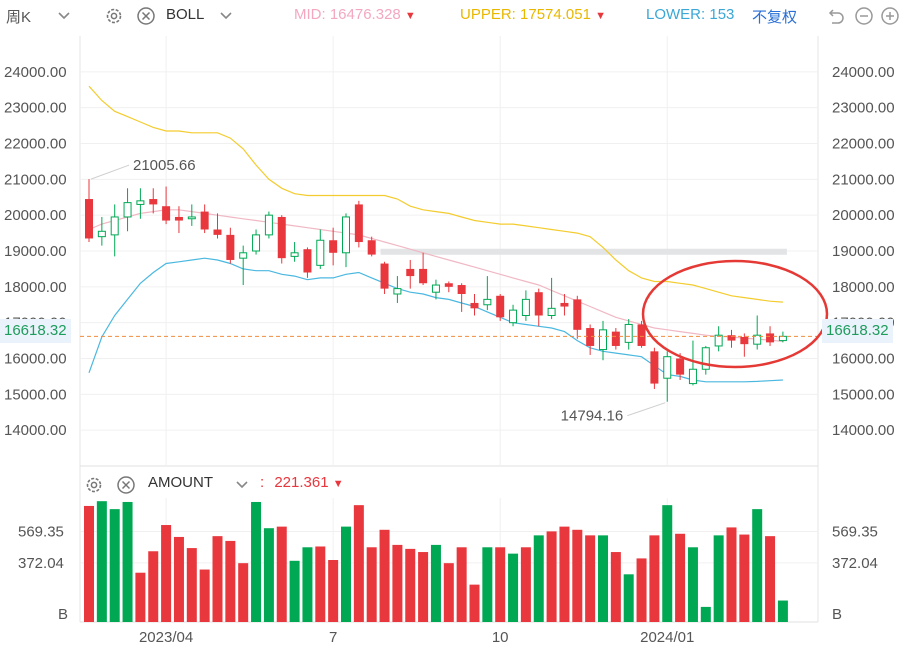 This screenshot has height=649, width=909. I want to click on undo-icon, so click(836, 16).